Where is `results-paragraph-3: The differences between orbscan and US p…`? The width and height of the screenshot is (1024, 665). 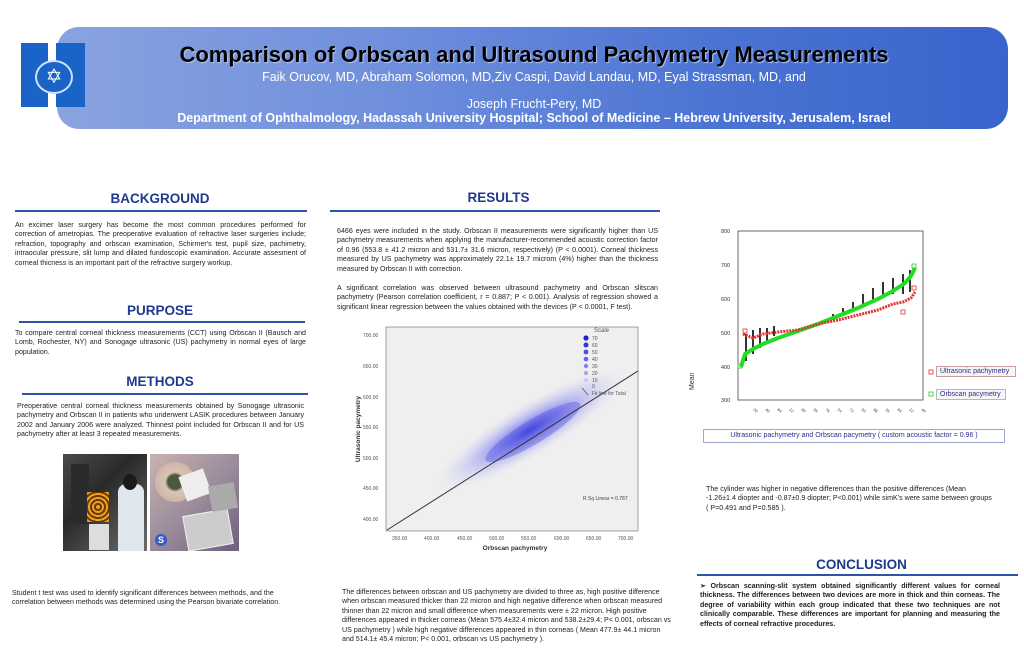
results-paragraph-3: The differences between orbscan and US p… is located at coordinates (506, 616).